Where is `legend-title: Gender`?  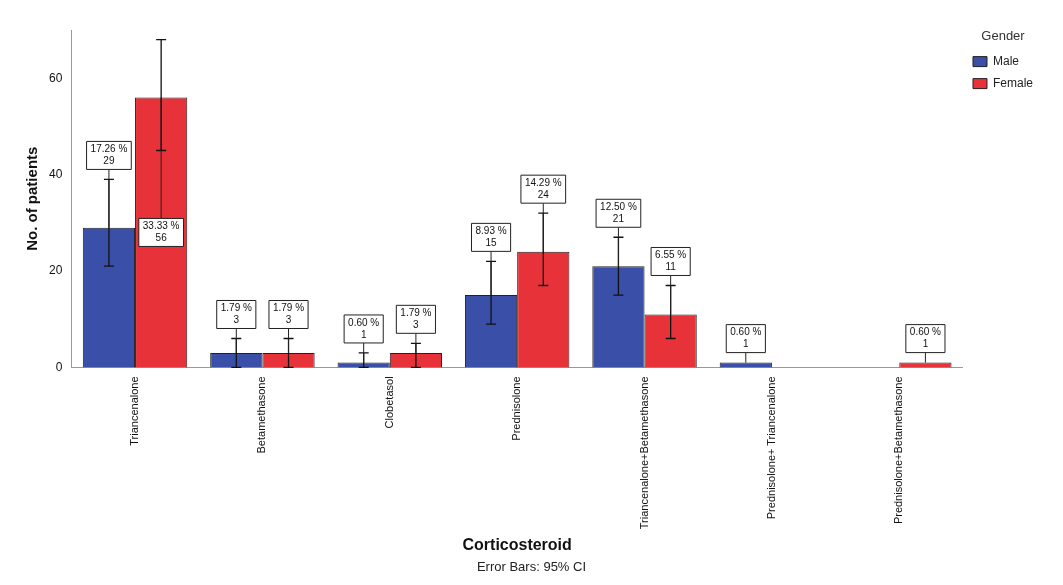
legend-title: Gender is located at coordinates (1003, 36).